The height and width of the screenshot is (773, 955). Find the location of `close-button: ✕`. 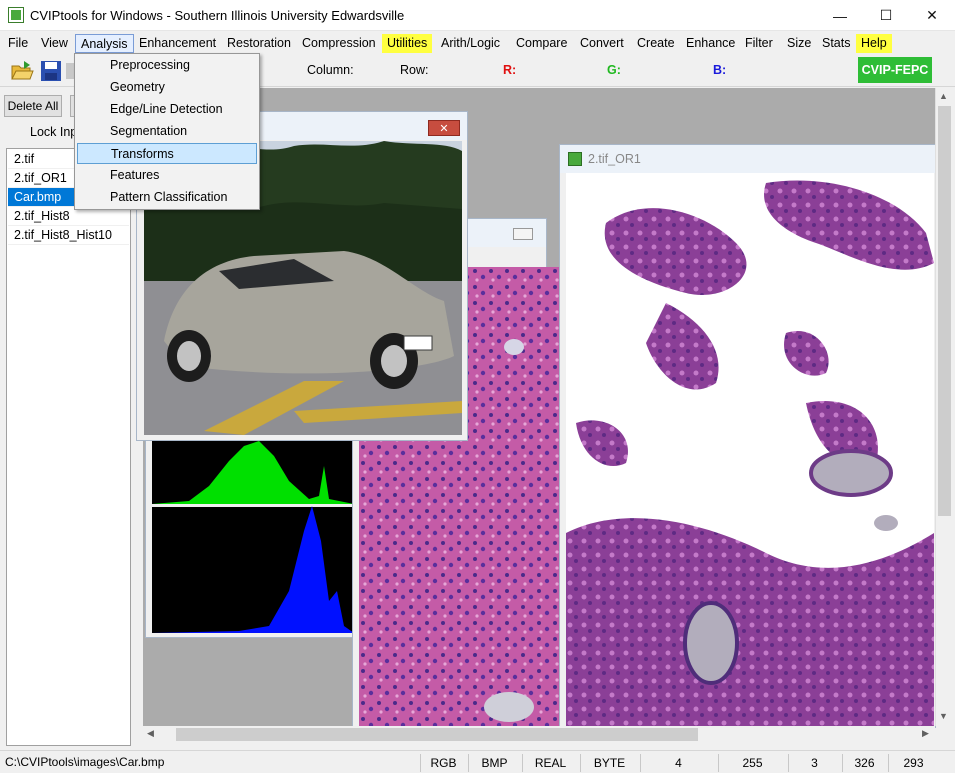

close-button: ✕ is located at coordinates (932, 15).